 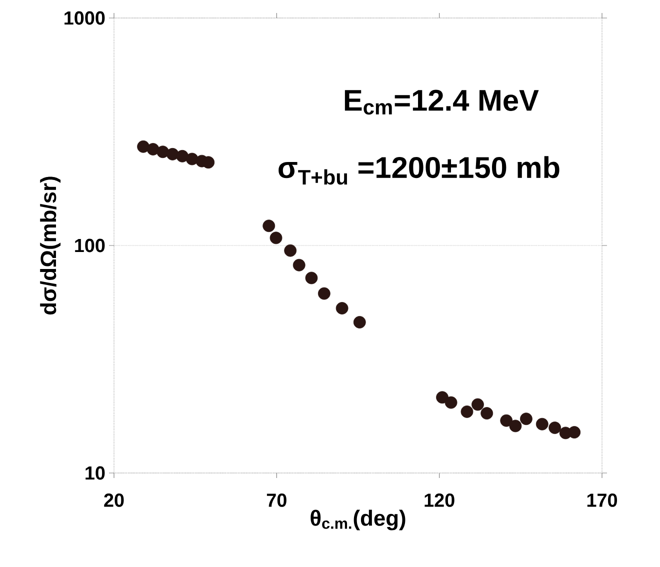 I want to click on x-tick-label: 70, so click(x=276, y=500).